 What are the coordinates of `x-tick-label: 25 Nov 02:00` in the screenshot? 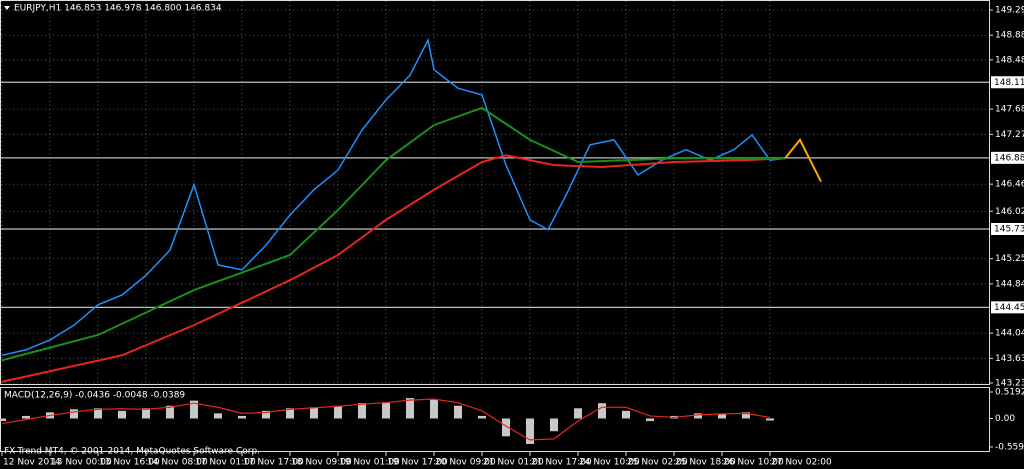 It's located at (657, 463).